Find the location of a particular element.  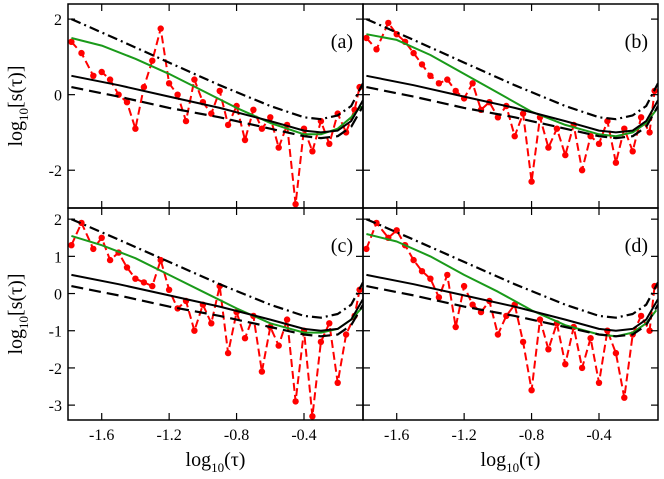

x-tick-label: -0.4 is located at coordinates (303, 435).